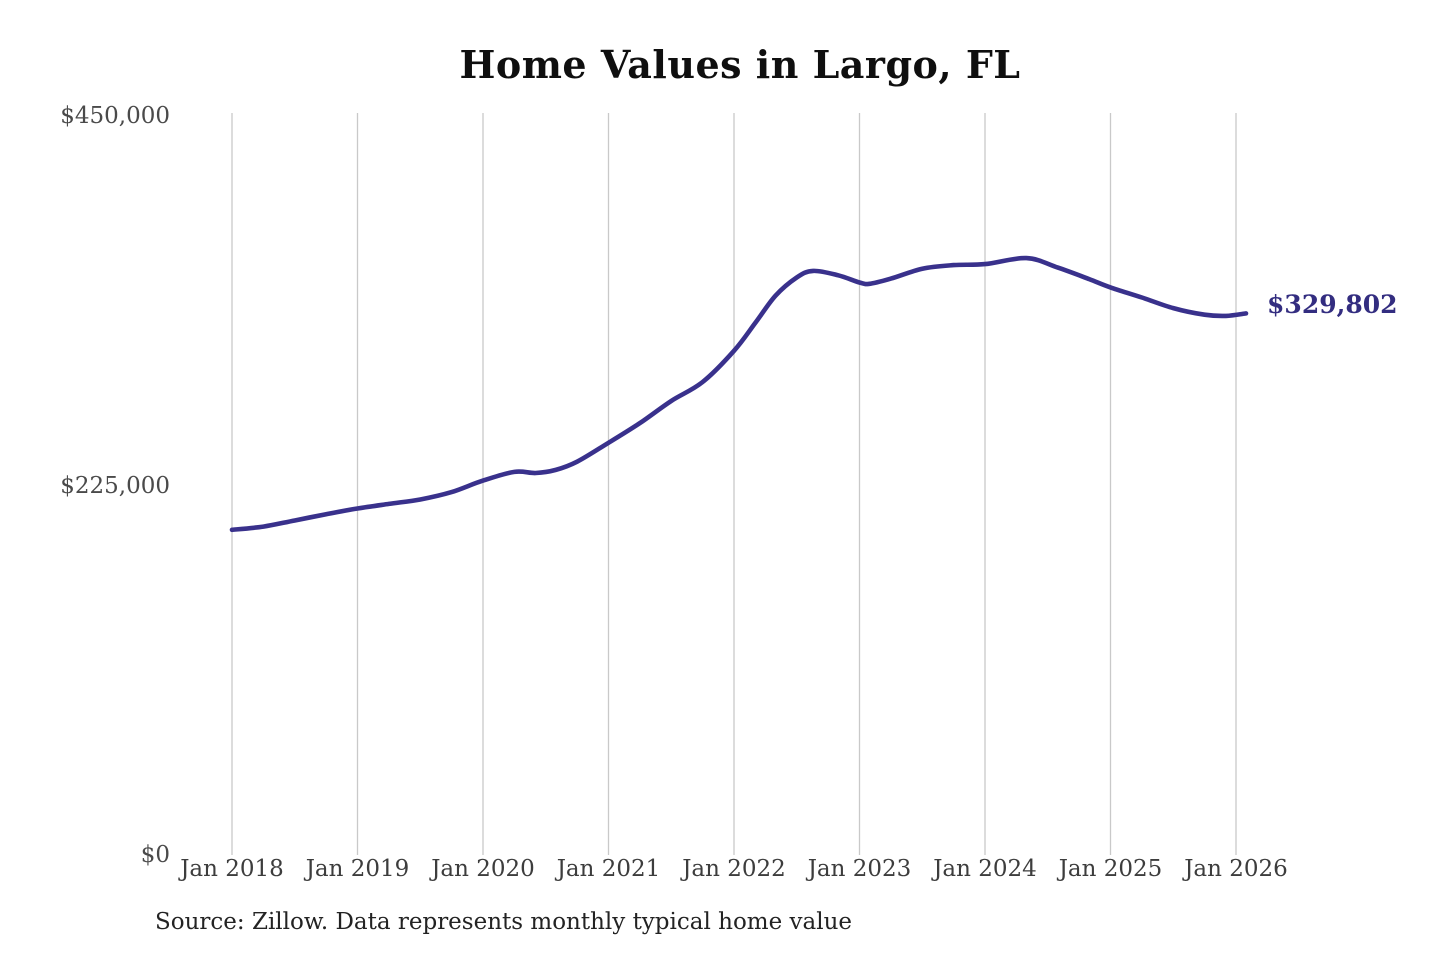 The image size is (1440, 960). I want to click on chart-title: Home Values in Largo, FL, so click(740, 64).